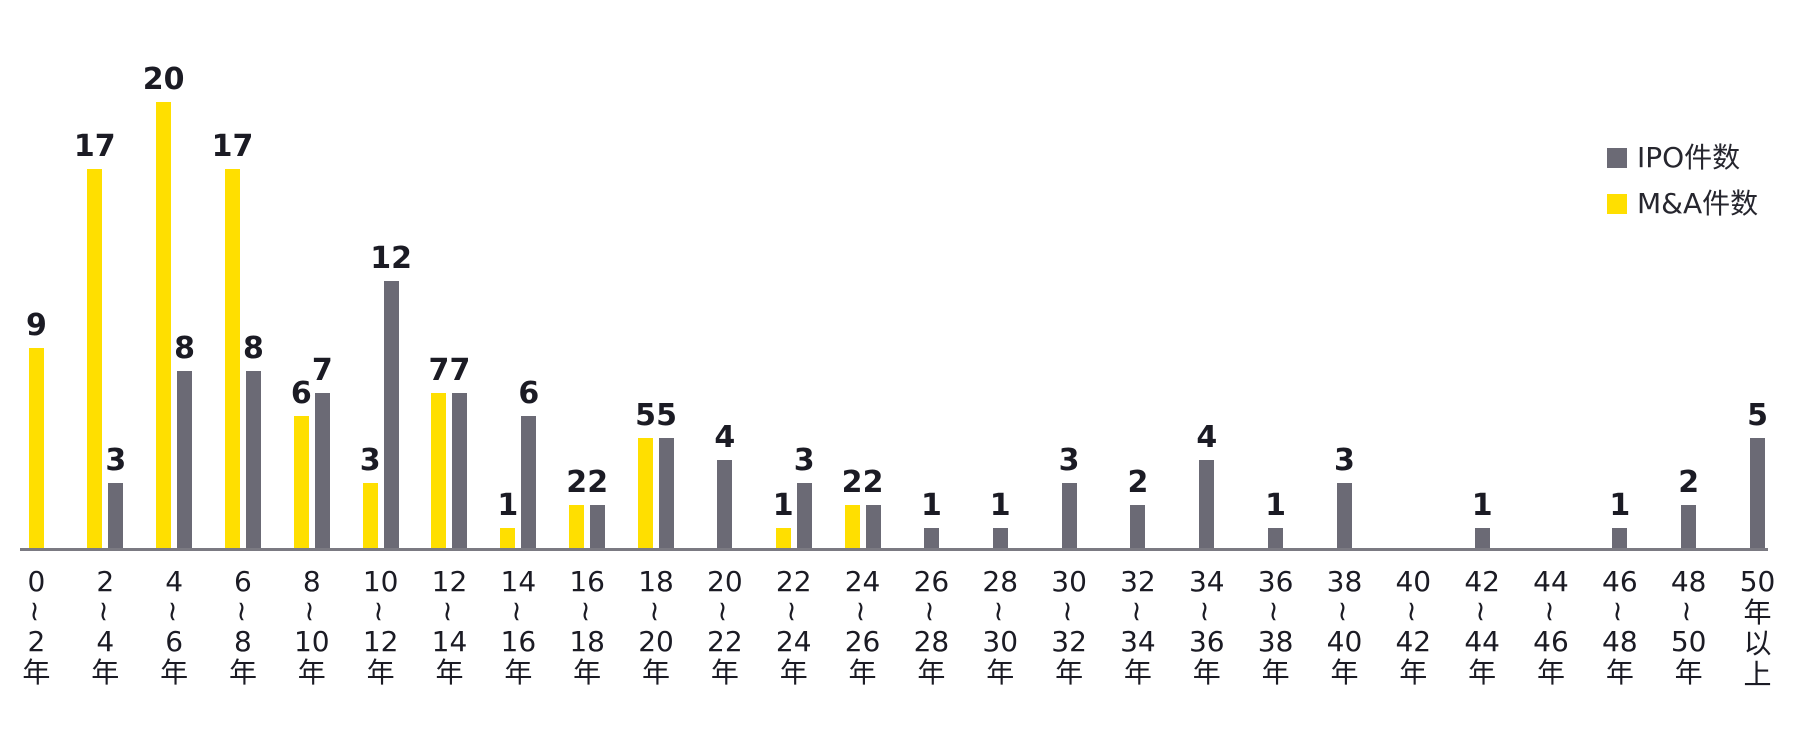 The width and height of the screenshot is (1800, 738). I want to click on x-tick-label: 24 ~26 年, so click(862, 627).